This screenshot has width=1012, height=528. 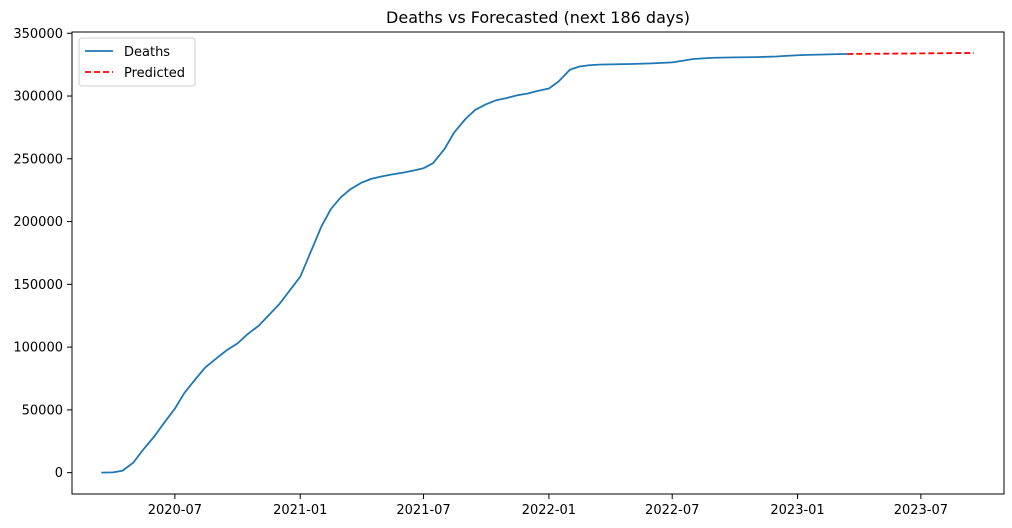 I want to click on x-tick-label: 2023-01, so click(x=797, y=510).